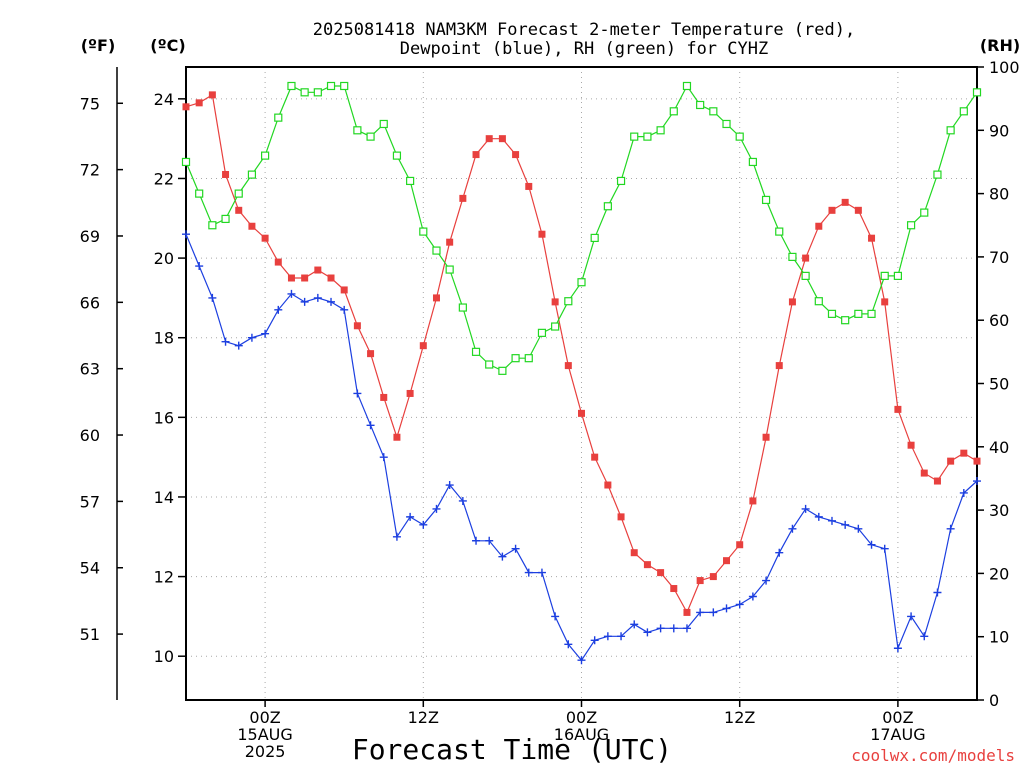 The image size is (1024, 768). Describe the element at coordinates (1004, 67) in the screenshot. I see `rh-tick-label: 100` at that location.